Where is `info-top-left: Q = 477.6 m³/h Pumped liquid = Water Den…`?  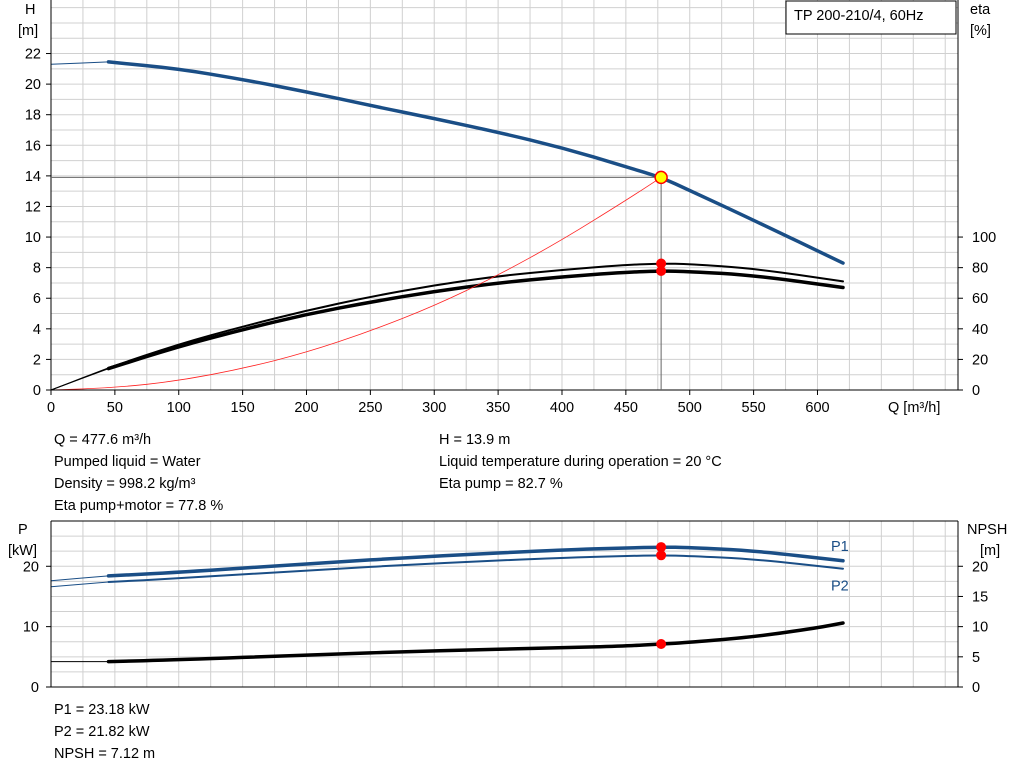
info-top-left: Q = 477.6 m³/h Pumped liquid = Water Den… is located at coordinates (138, 473).